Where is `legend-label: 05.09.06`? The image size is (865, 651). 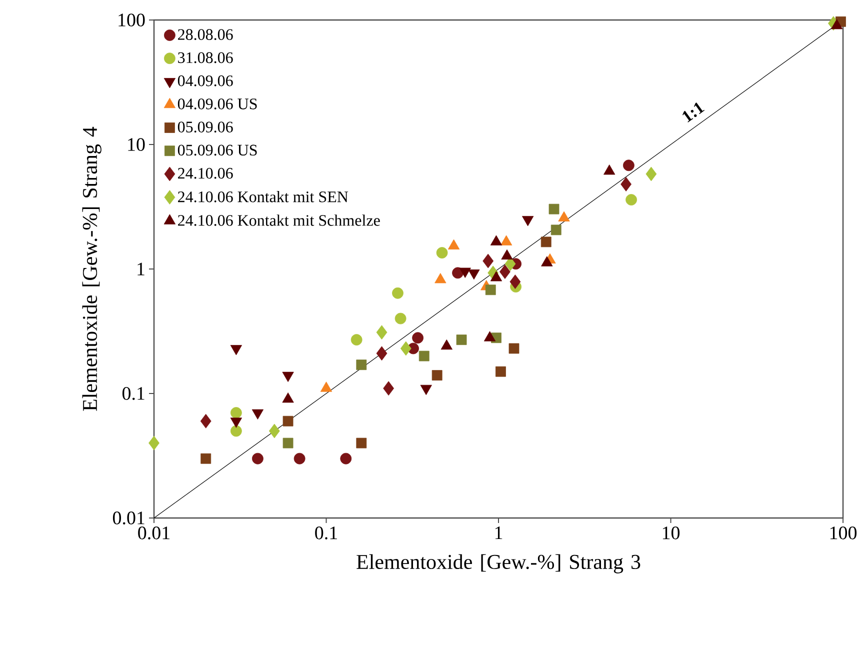
legend-label: 05.09.06 is located at coordinates (205, 127).